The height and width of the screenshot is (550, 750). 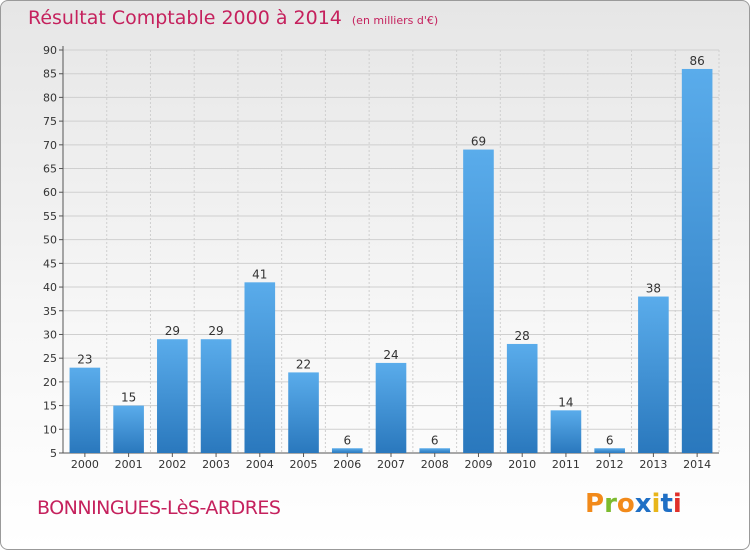 I want to click on x-tick-label: 2005, so click(x=304, y=464).